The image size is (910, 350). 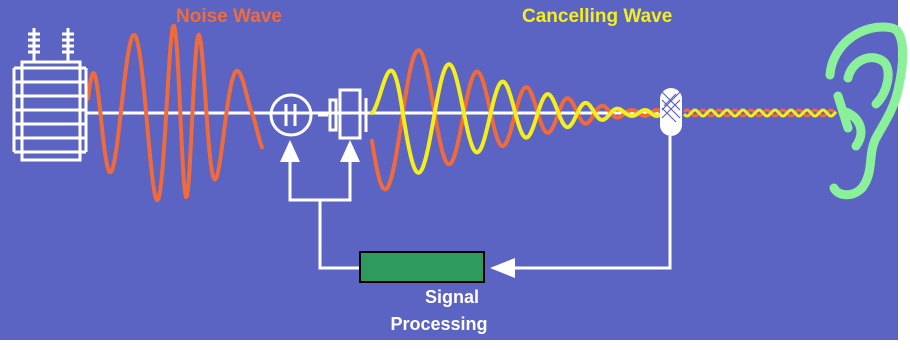 What do you see at coordinates (439, 324) in the screenshot?
I see `signal-processing-label-line2: Processing` at bounding box center [439, 324].